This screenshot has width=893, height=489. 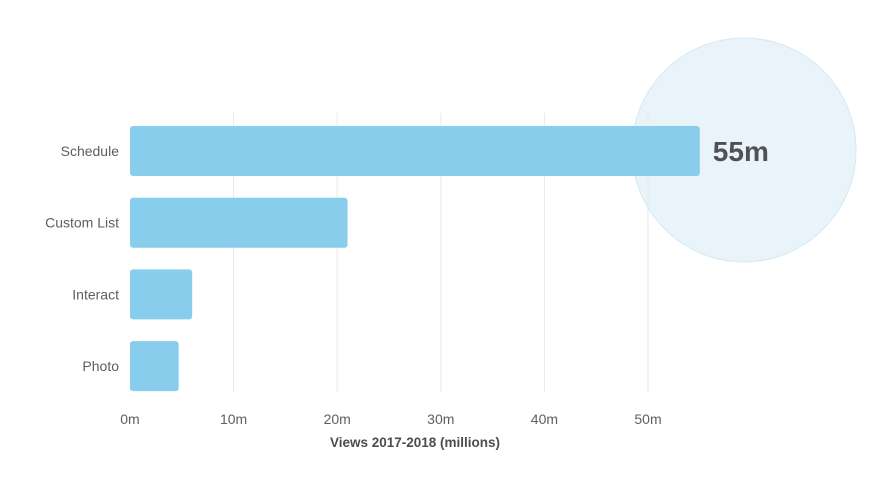 What do you see at coordinates (100, 366) in the screenshot?
I see `category-label: Photo` at bounding box center [100, 366].